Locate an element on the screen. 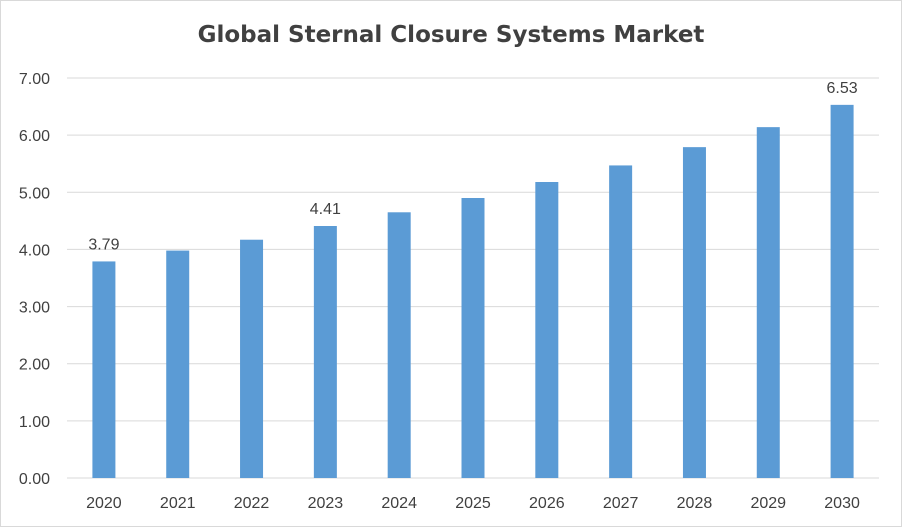 Image resolution: width=902 pixels, height=527 pixels. y-tick-label: 2.00 is located at coordinates (34, 365).